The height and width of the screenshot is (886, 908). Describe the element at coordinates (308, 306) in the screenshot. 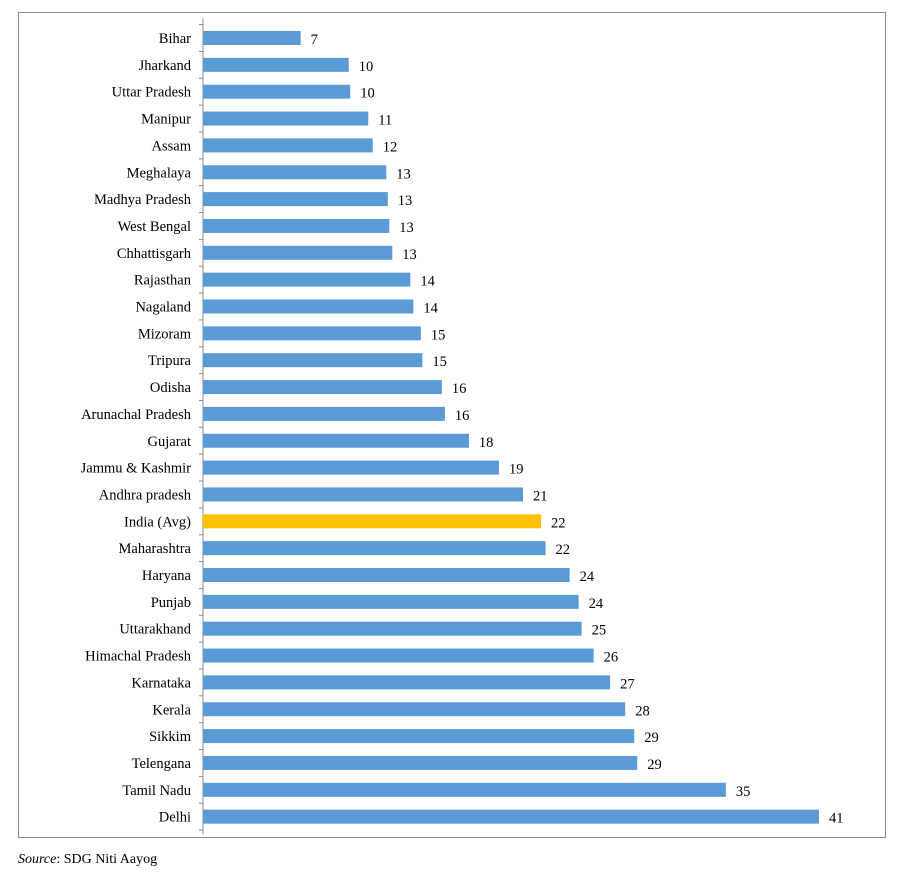

I see `bar-nagaland` at that location.